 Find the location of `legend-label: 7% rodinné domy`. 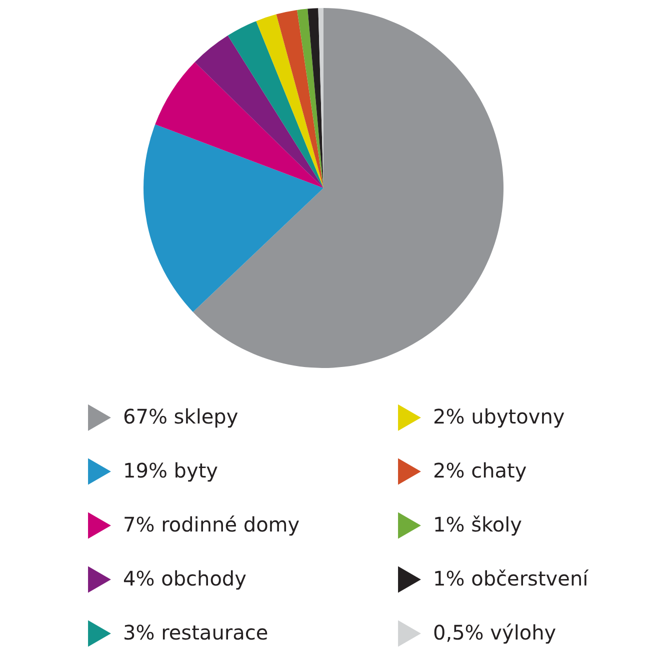

legend-label: 7% rodinné domy is located at coordinates (211, 524).